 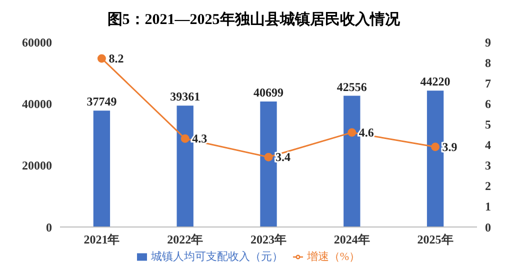 What do you see at coordinates (435, 81) in the screenshot?
I see `data-label: 44220` at bounding box center [435, 81].